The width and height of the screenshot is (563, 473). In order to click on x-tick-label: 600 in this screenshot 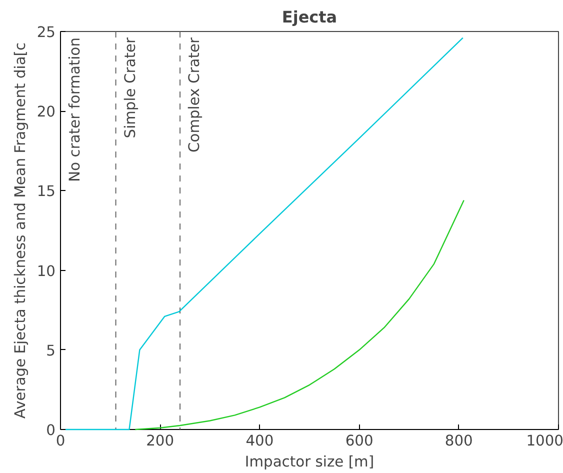, I will do `click(359, 441)`.